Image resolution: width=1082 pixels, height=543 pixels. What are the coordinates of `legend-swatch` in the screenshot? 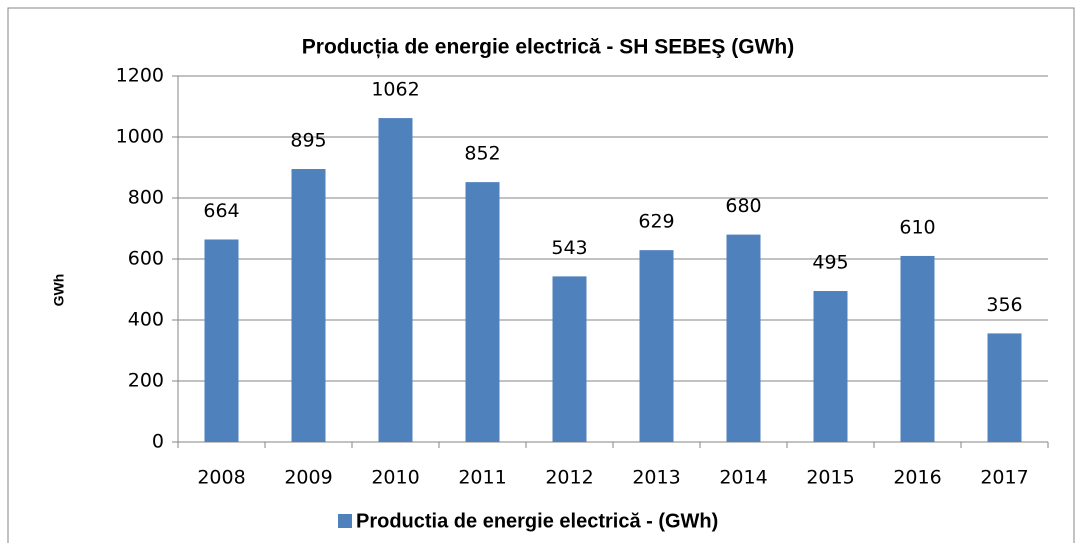 It's located at (345, 521).